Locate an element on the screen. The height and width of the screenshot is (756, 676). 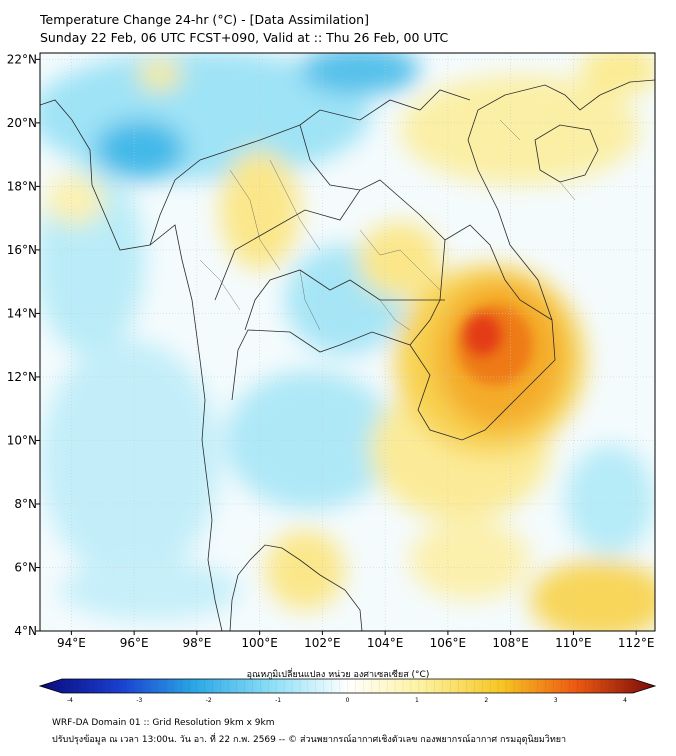
latitude-label: 14°N is located at coordinates (22, 313).